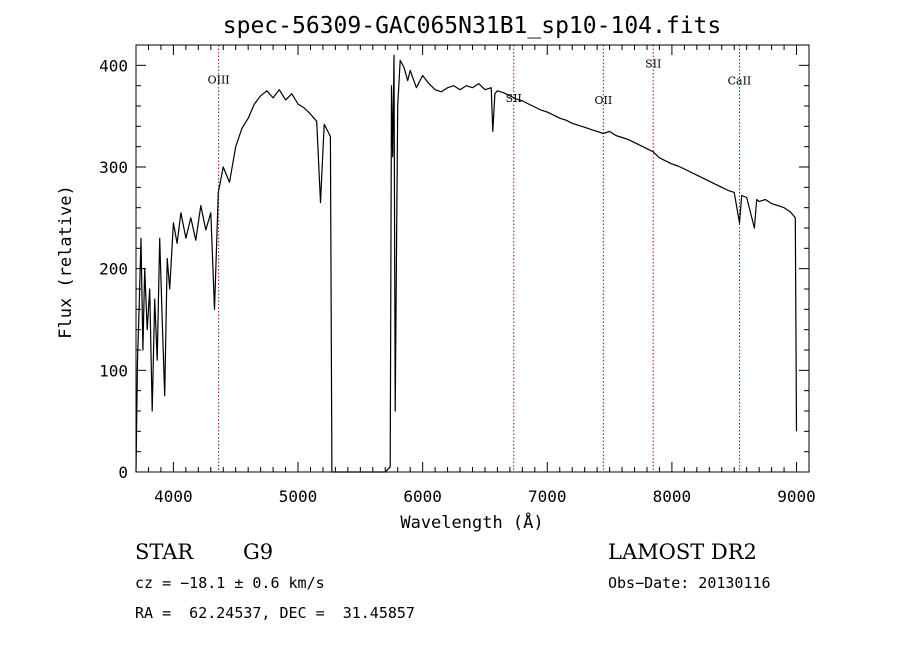  What do you see at coordinates (66, 262) in the screenshot?
I see `y-axis-label: Flux (relative)` at bounding box center [66, 262].